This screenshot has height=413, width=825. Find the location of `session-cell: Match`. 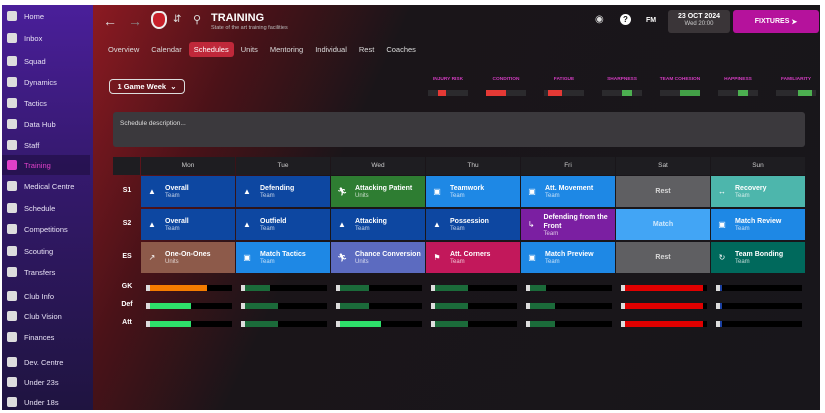

session-cell: Match is located at coordinates (663, 224).